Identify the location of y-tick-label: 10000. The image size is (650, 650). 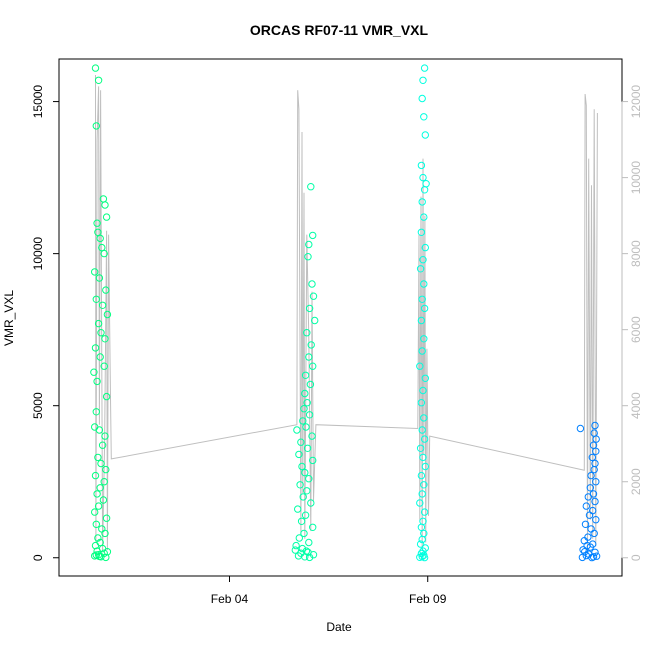
(38, 254).